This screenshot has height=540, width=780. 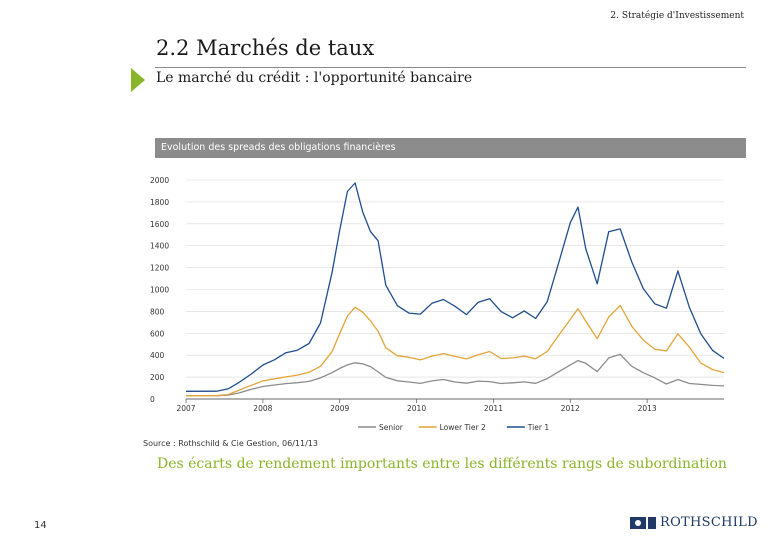 I want to click on legend-label: Senior, so click(x=391, y=427).